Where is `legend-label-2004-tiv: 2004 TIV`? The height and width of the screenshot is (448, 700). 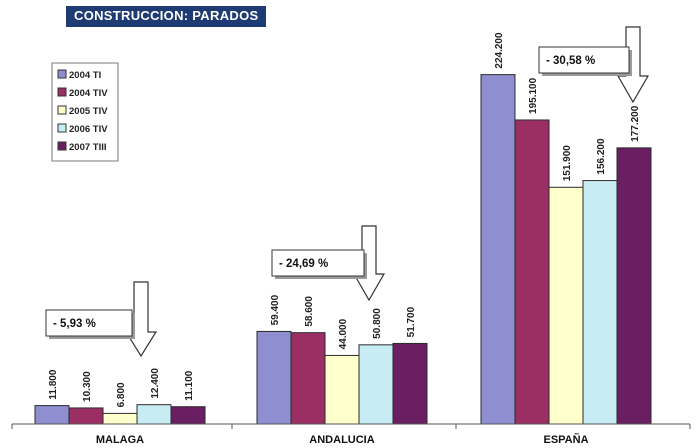
legend-label-2004-tiv: 2004 TIV is located at coordinates (88, 93).